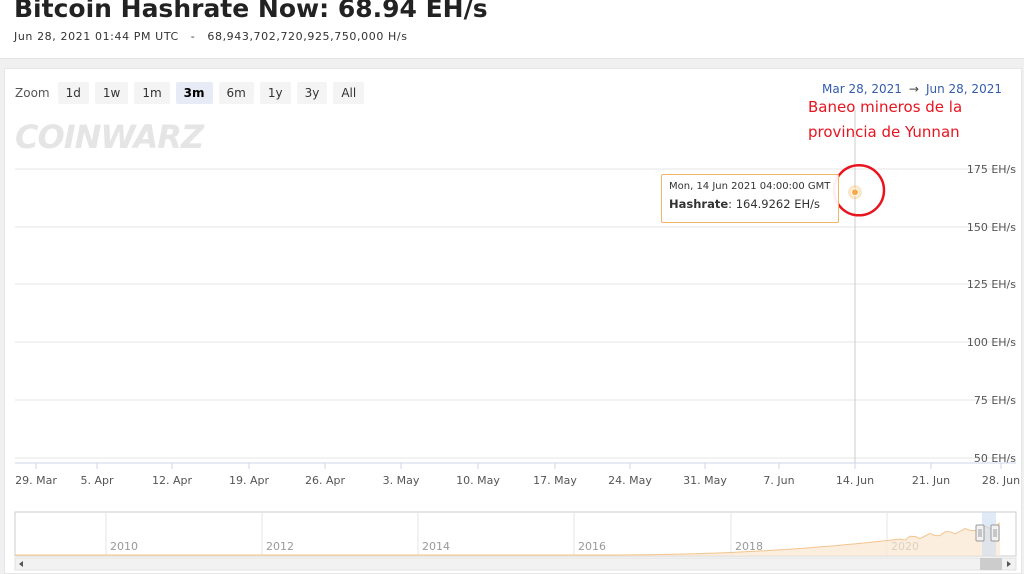 This screenshot has height=574, width=1024. What do you see at coordinates (109, 137) in the screenshot?
I see `coinwarz-watermark: COINWARZ` at bounding box center [109, 137].